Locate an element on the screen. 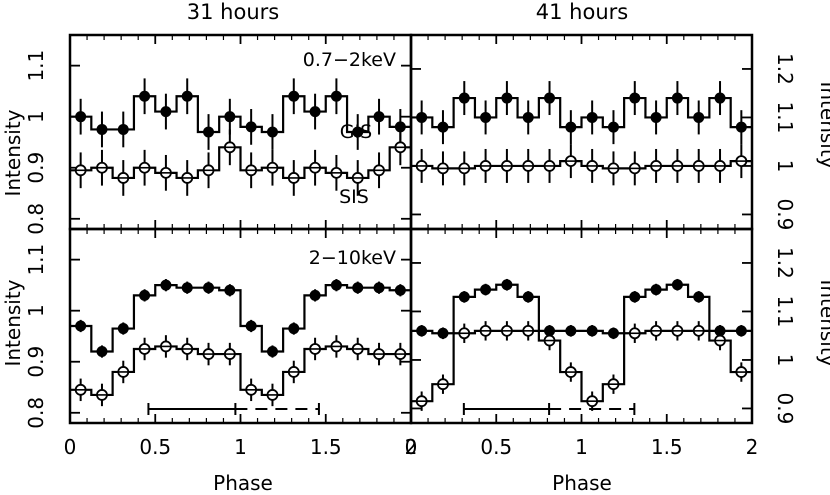  detector-label-gis: GIS is located at coordinates (356, 132).